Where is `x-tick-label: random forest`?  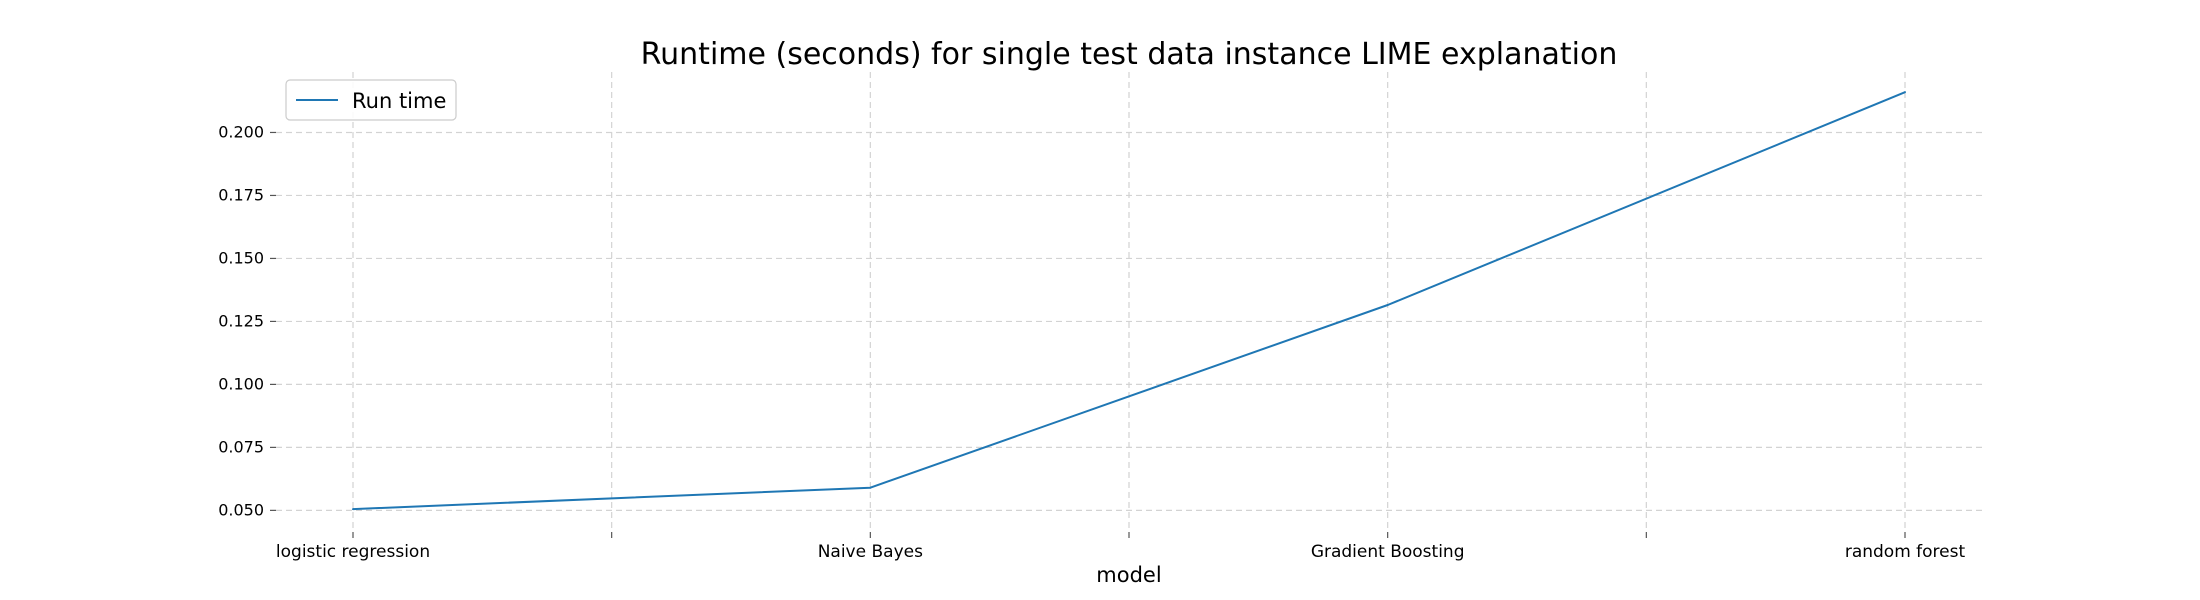
x-tick-label: random forest is located at coordinates (1905, 552).